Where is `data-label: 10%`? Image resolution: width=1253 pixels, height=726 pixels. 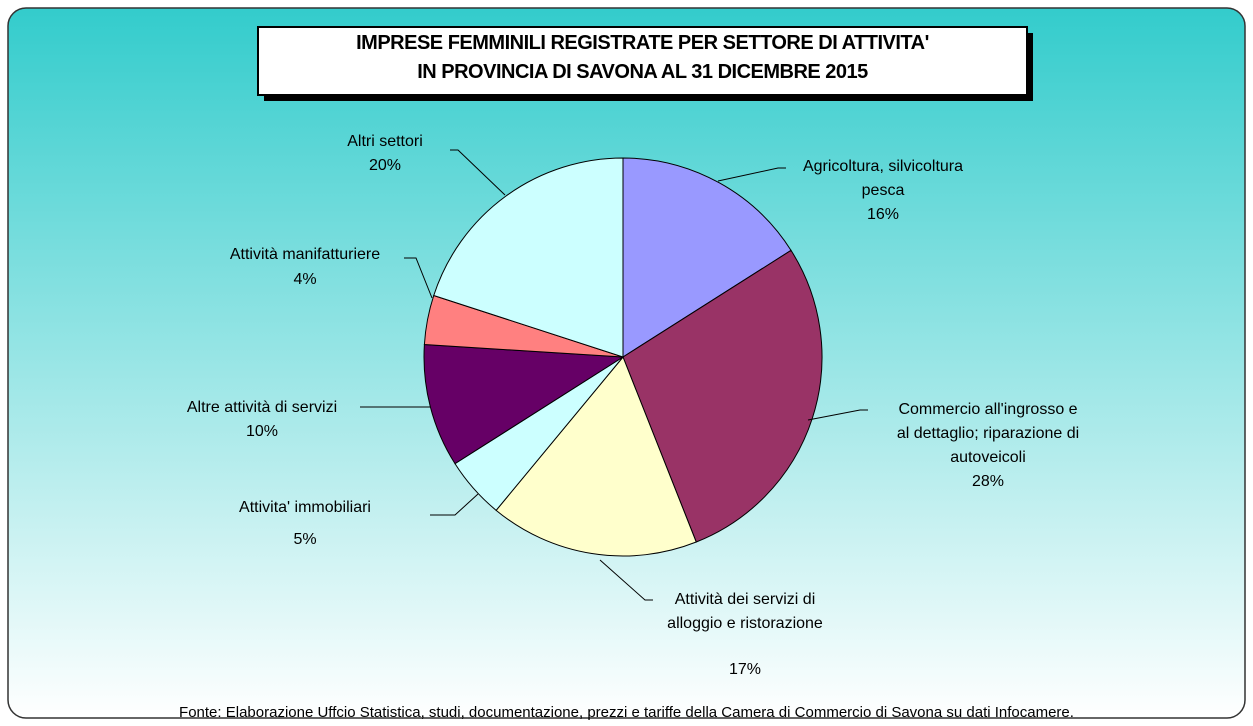 data-label: 10% is located at coordinates (262, 431).